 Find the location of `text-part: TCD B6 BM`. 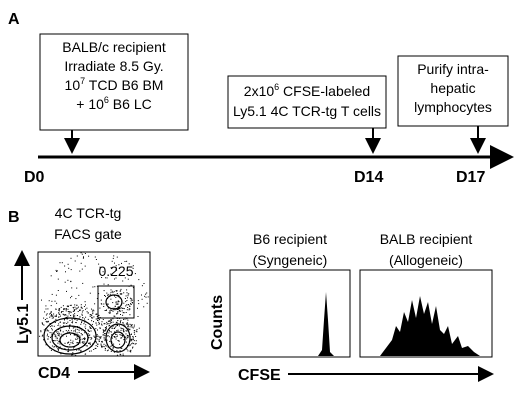

text-part: TCD B6 BM is located at coordinates (124, 85).